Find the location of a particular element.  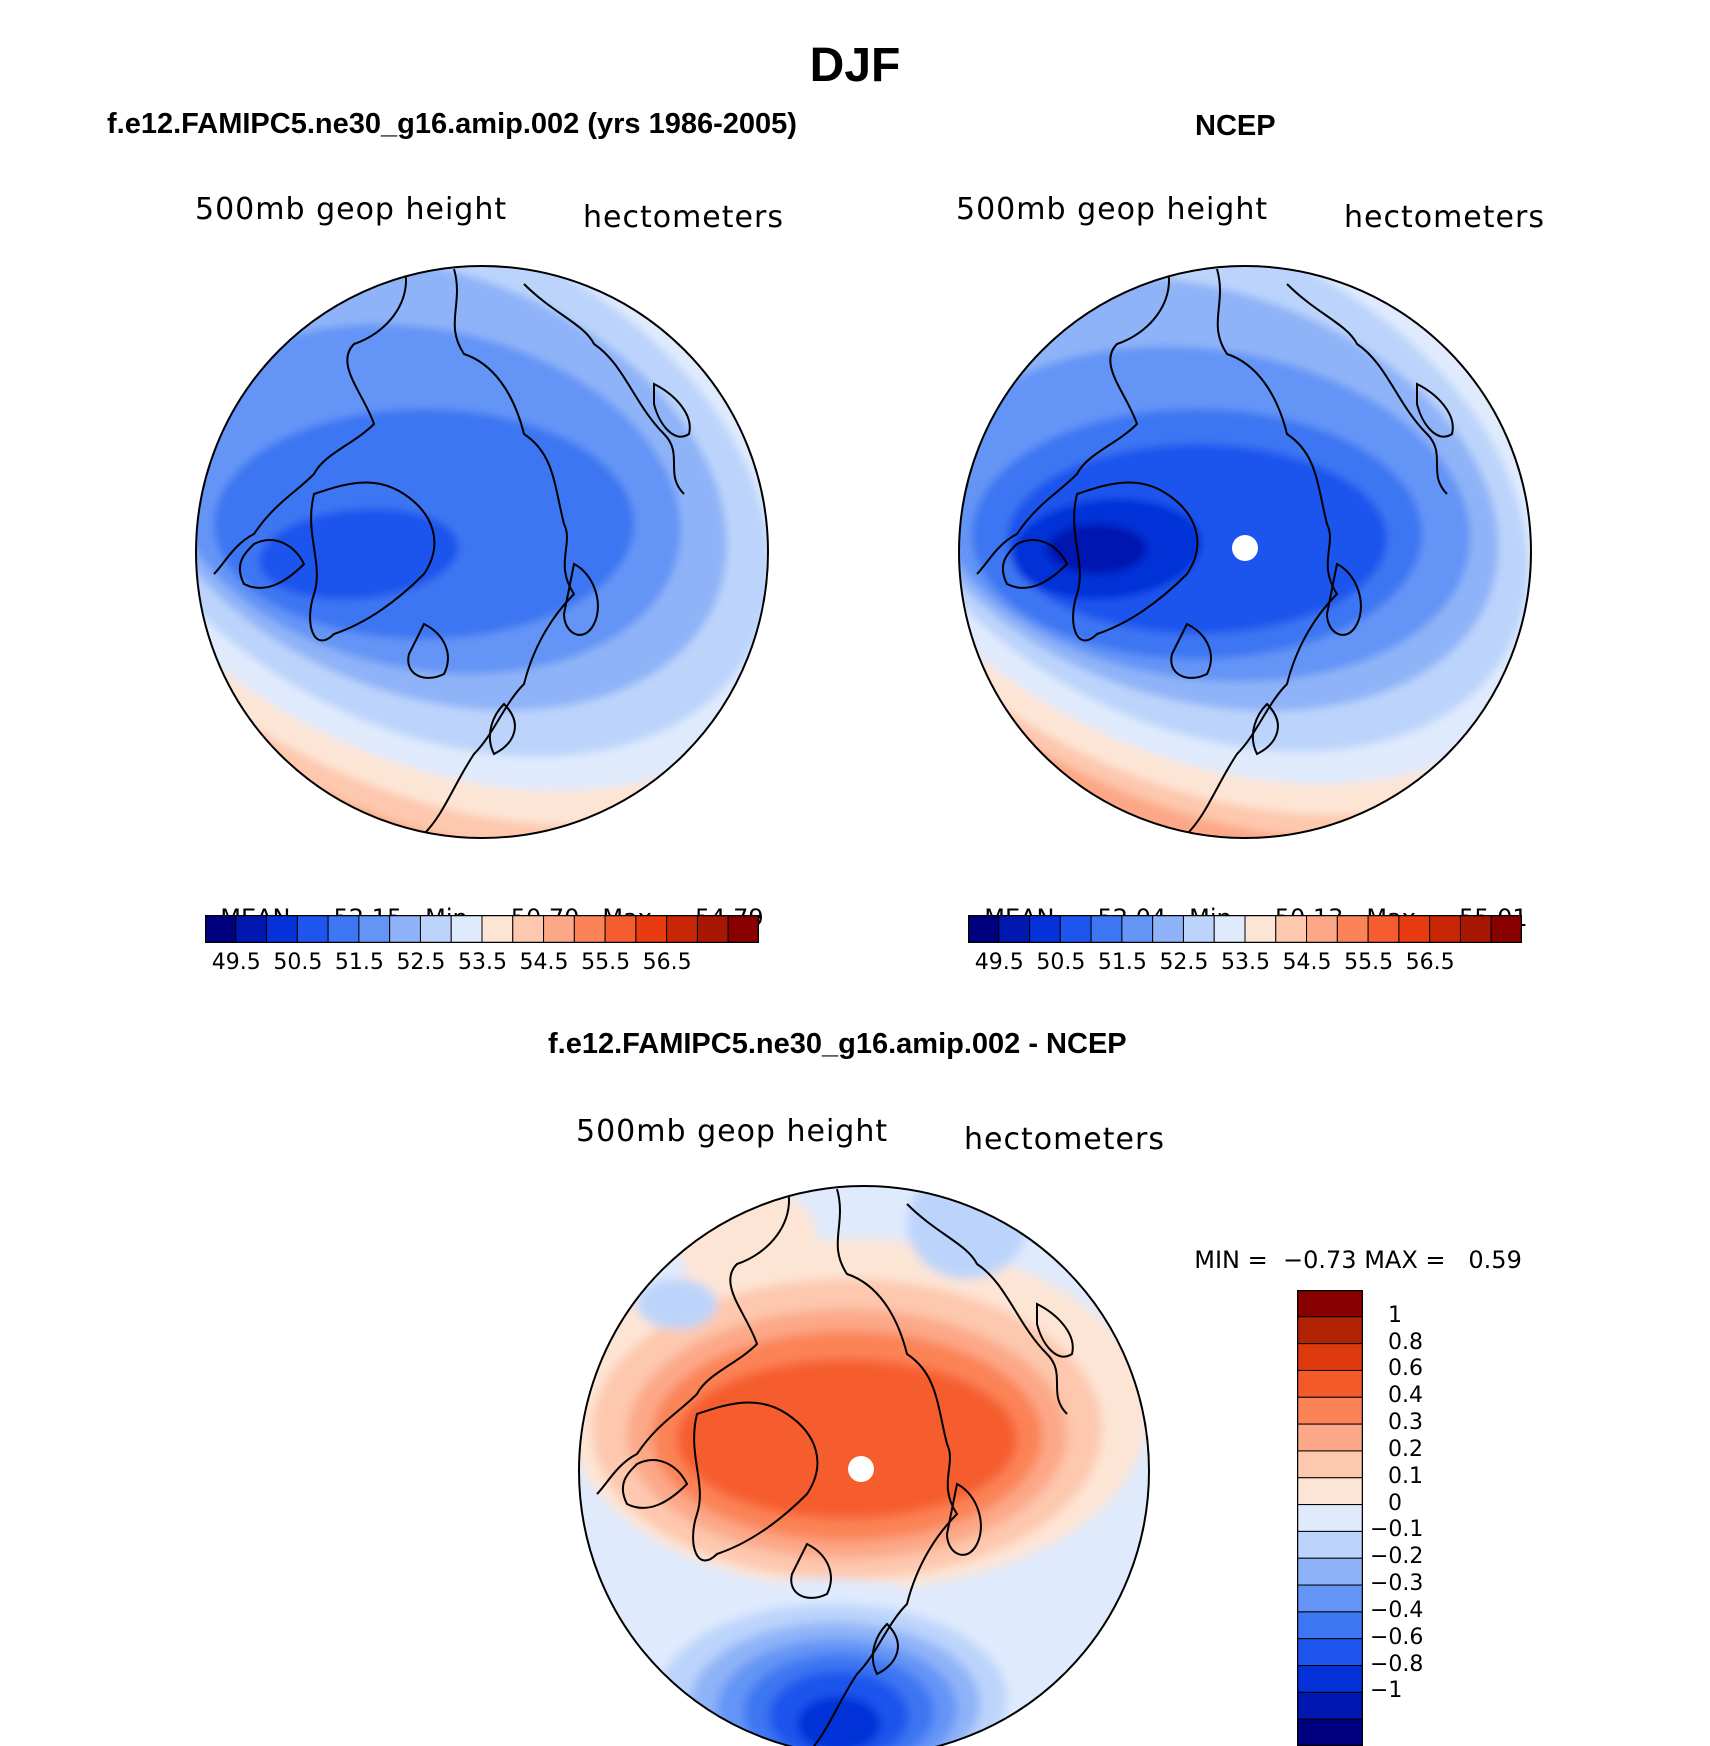

model-coastlines is located at coordinates (452, 550).